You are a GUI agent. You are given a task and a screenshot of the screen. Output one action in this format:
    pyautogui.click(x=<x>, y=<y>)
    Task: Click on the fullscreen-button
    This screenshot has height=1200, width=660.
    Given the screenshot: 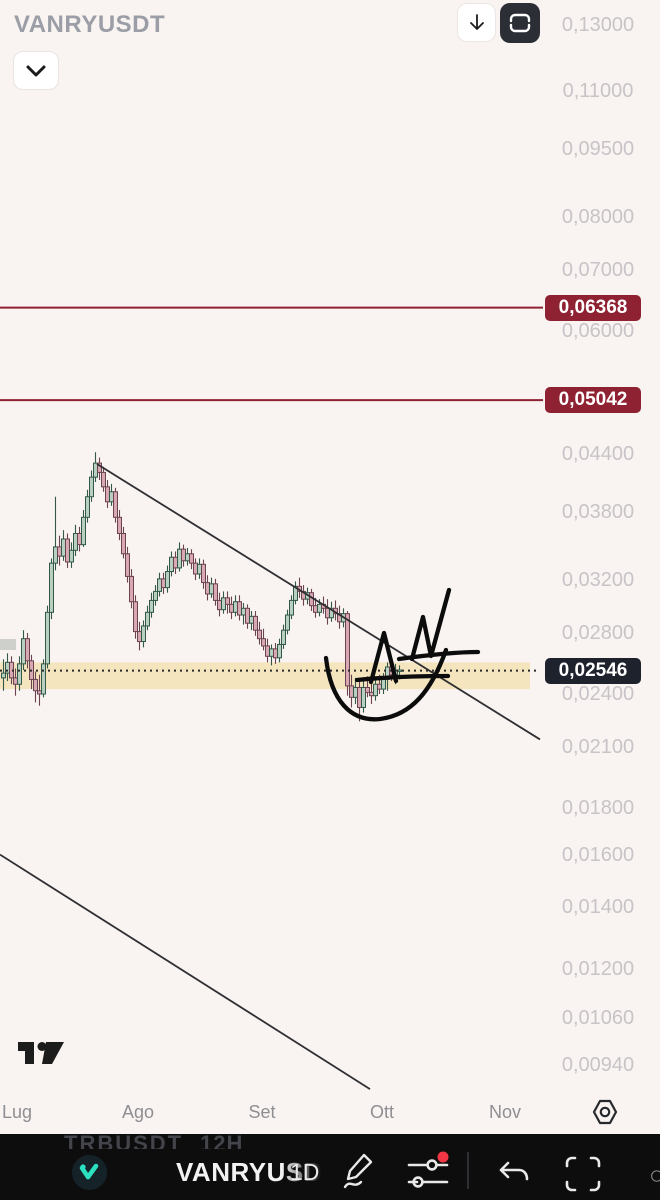 What is the action you would take?
    pyautogui.click(x=583, y=1174)
    